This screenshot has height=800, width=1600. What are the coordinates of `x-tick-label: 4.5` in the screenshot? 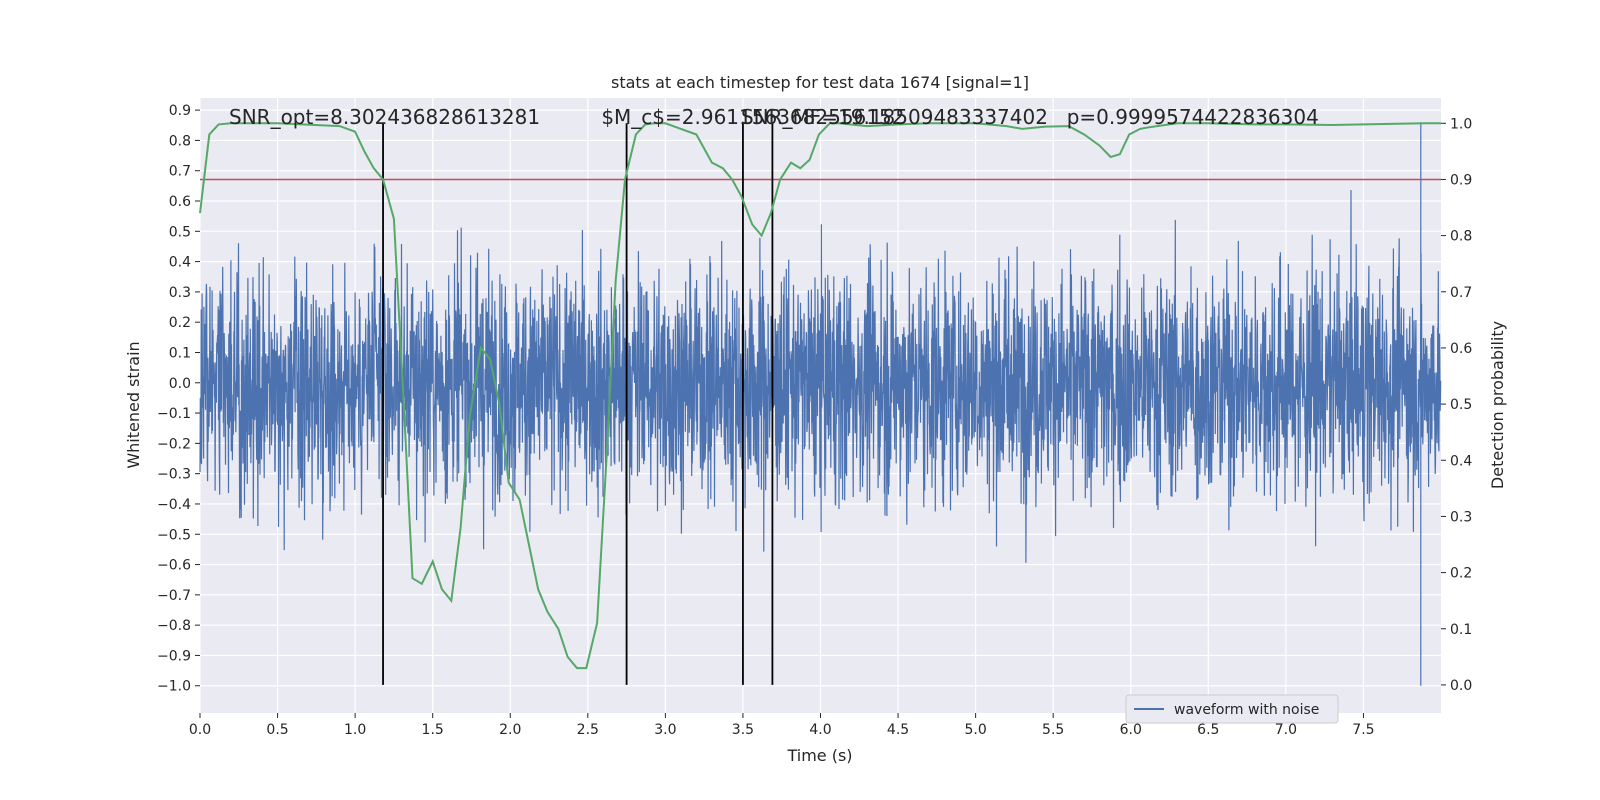 It's located at (898, 730).